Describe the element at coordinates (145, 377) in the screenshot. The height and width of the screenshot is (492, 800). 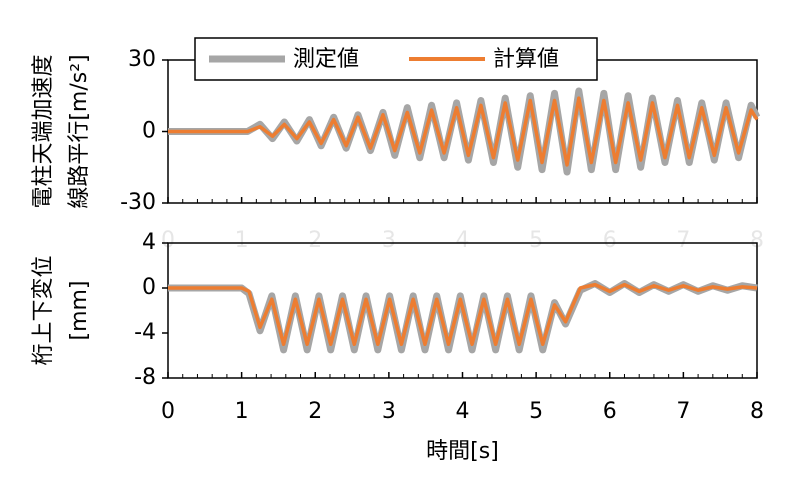
I see `y-tick-label: -8` at that location.